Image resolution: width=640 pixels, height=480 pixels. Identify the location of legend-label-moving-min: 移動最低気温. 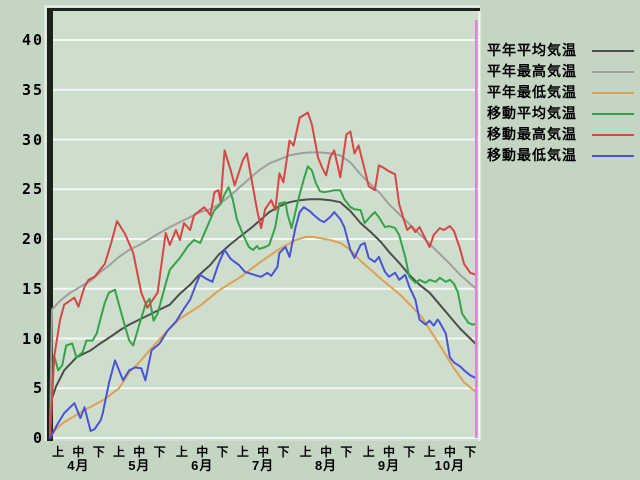
(532, 155).